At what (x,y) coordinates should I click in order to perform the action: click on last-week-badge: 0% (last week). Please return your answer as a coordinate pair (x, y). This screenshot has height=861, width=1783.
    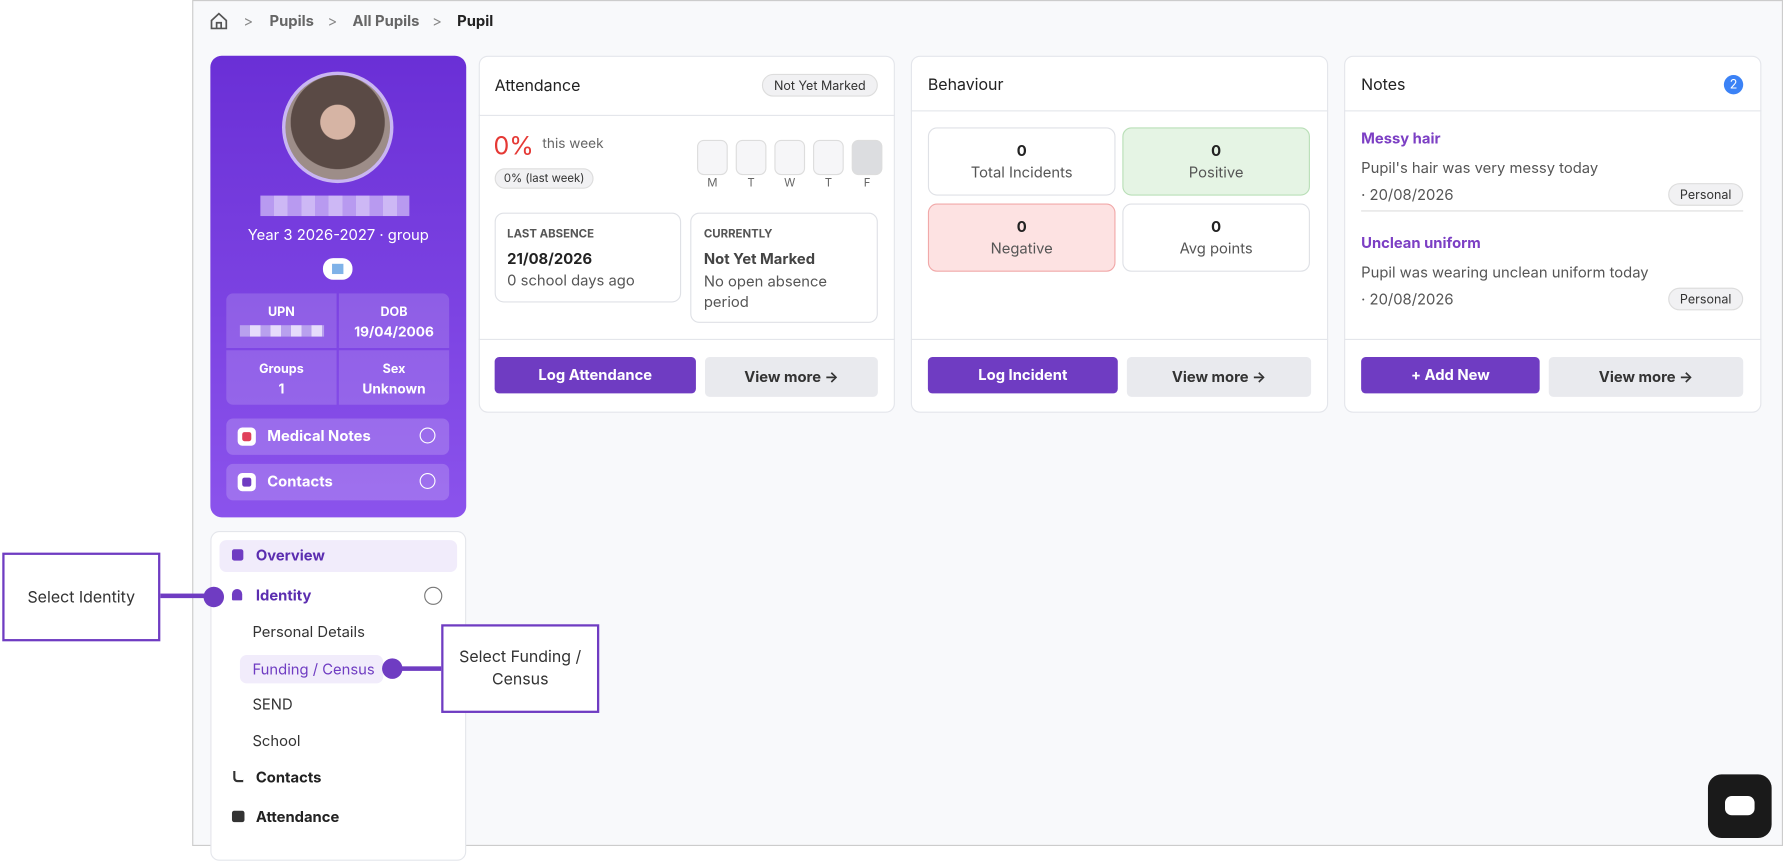
    Looking at the image, I should click on (544, 178).